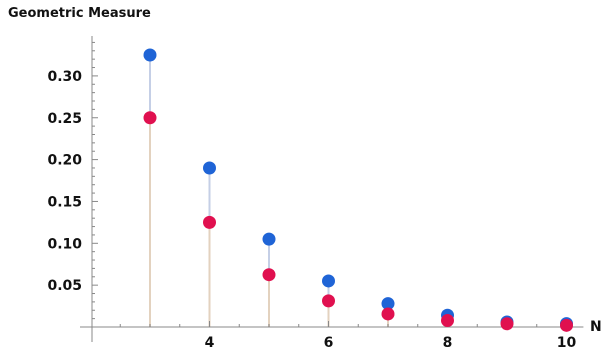 Image resolution: width=601 pixels, height=358 pixels. What do you see at coordinates (64, 161) in the screenshot?
I see `y-tick-label: 0.20` at bounding box center [64, 161].